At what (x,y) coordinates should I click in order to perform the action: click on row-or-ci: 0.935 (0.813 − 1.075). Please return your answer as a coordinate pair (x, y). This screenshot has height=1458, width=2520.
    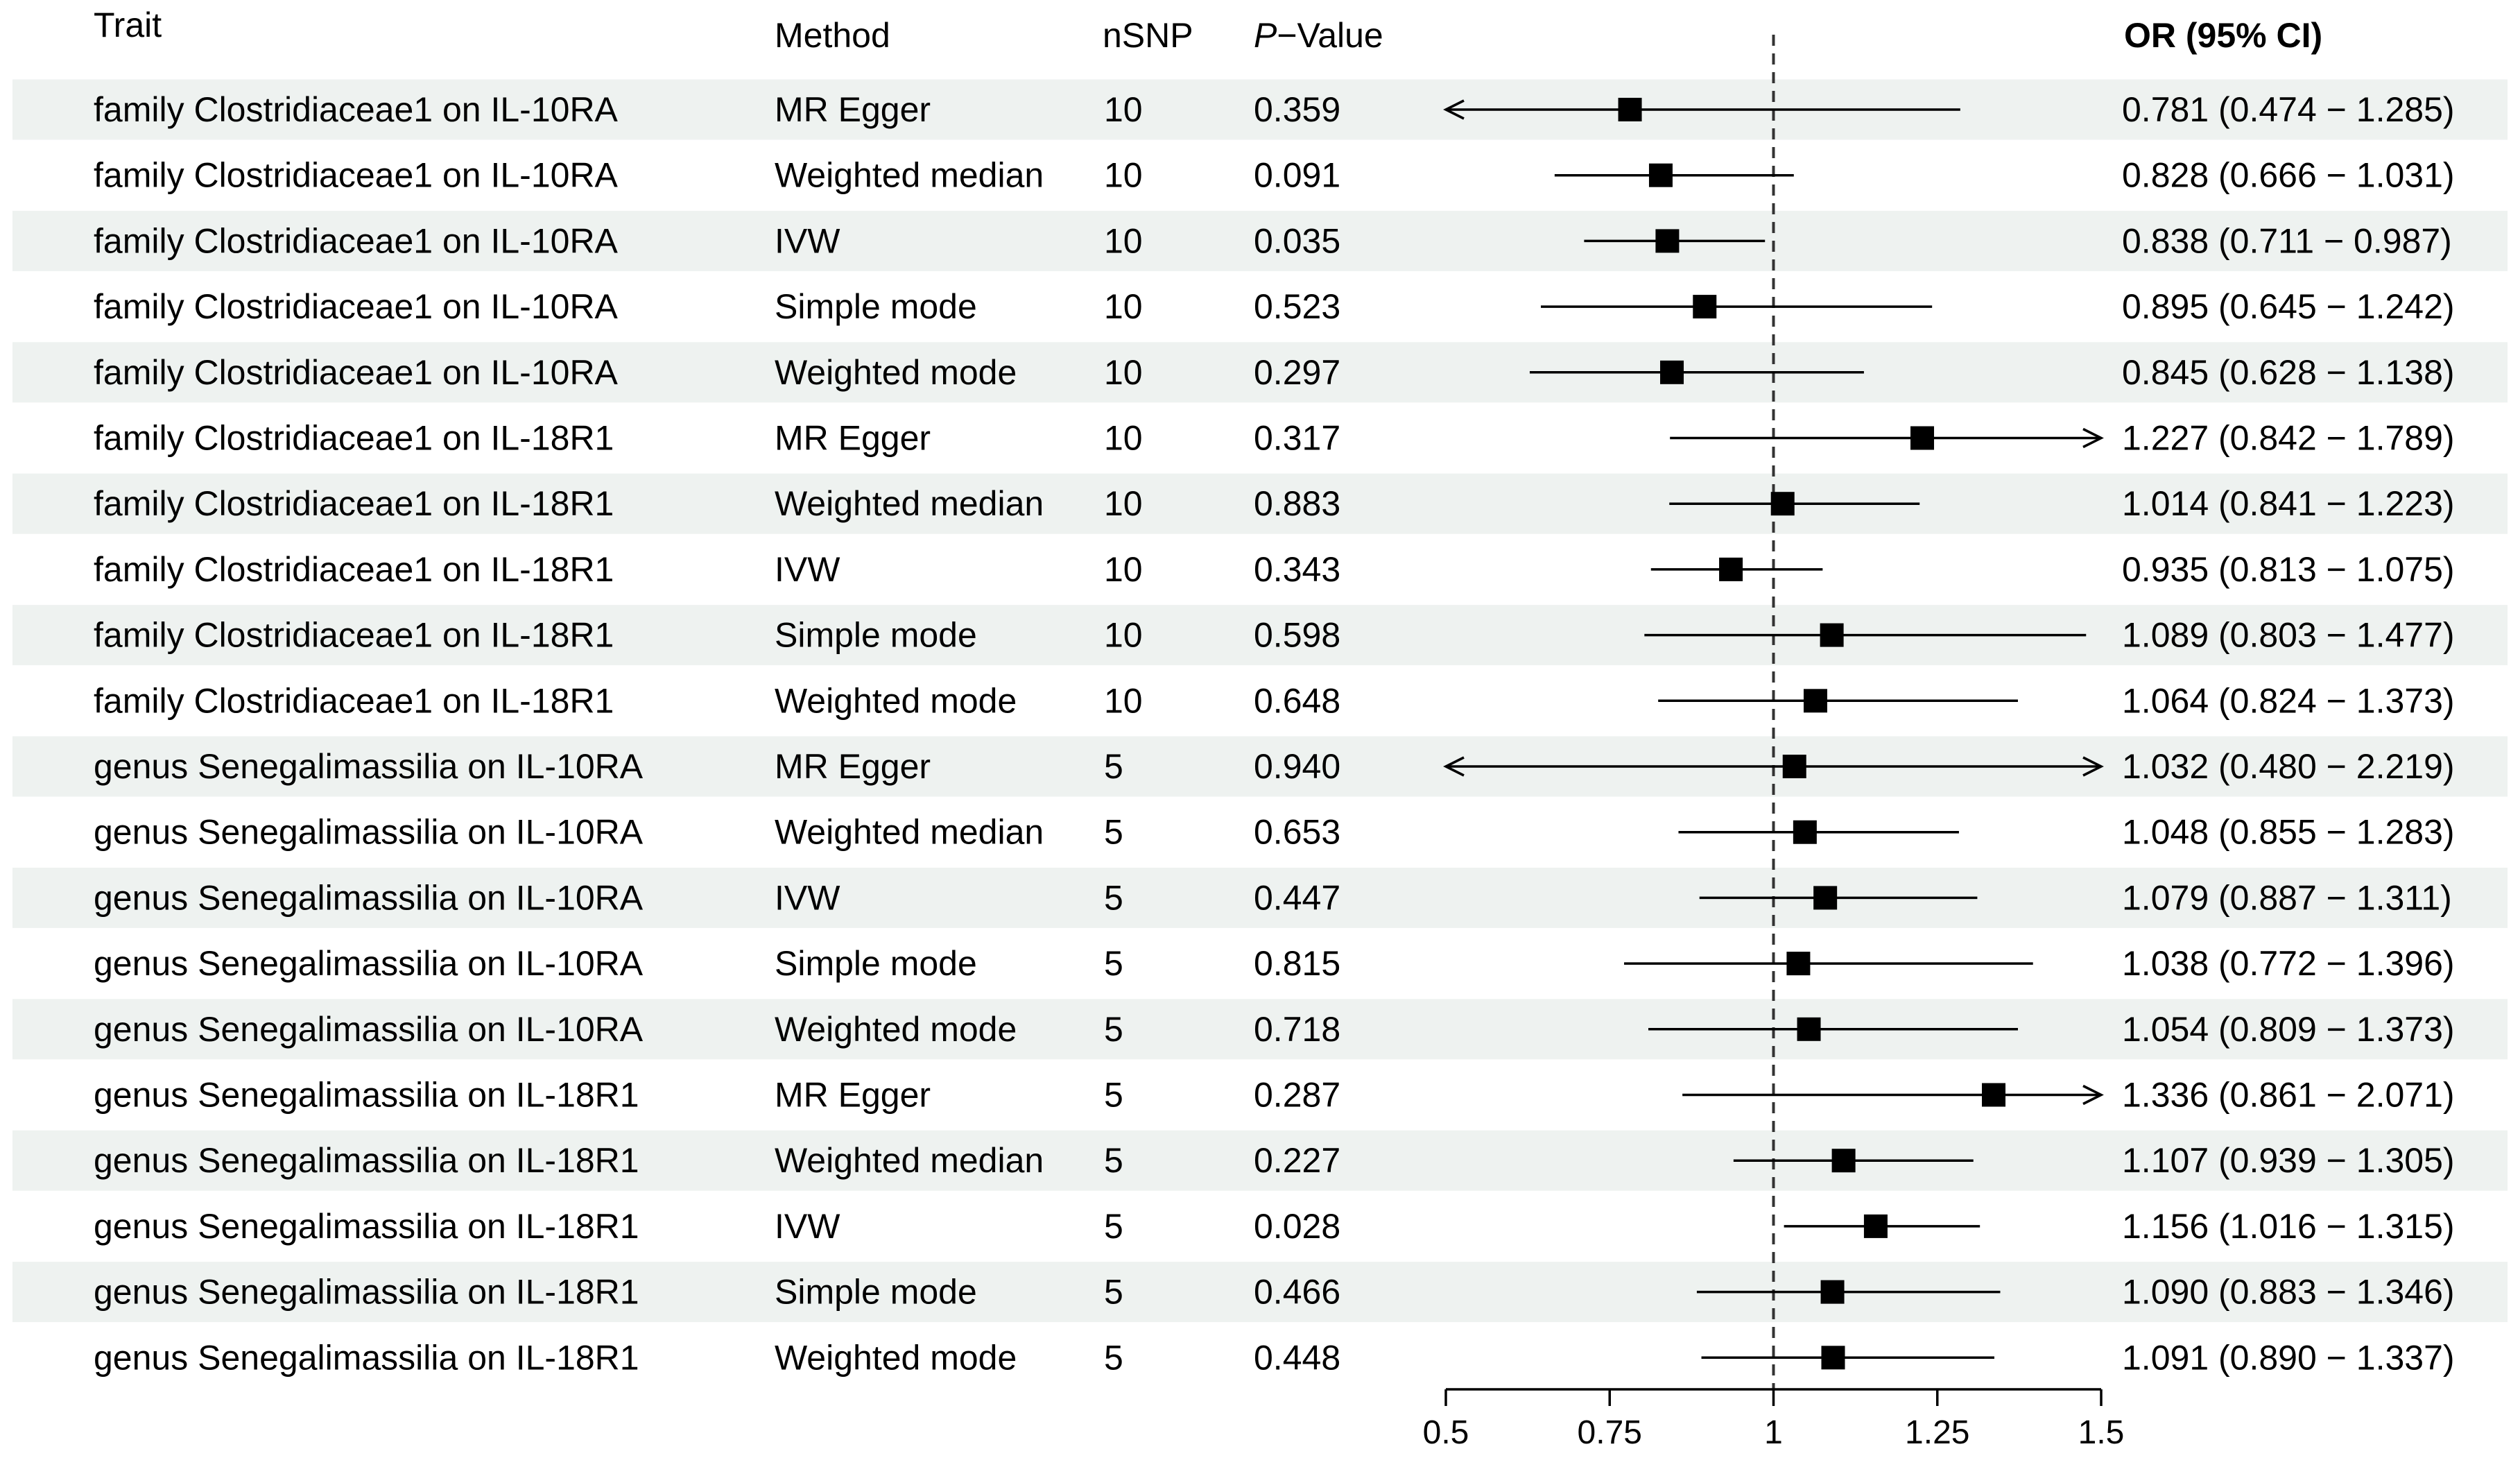
    Looking at the image, I should click on (2288, 569).